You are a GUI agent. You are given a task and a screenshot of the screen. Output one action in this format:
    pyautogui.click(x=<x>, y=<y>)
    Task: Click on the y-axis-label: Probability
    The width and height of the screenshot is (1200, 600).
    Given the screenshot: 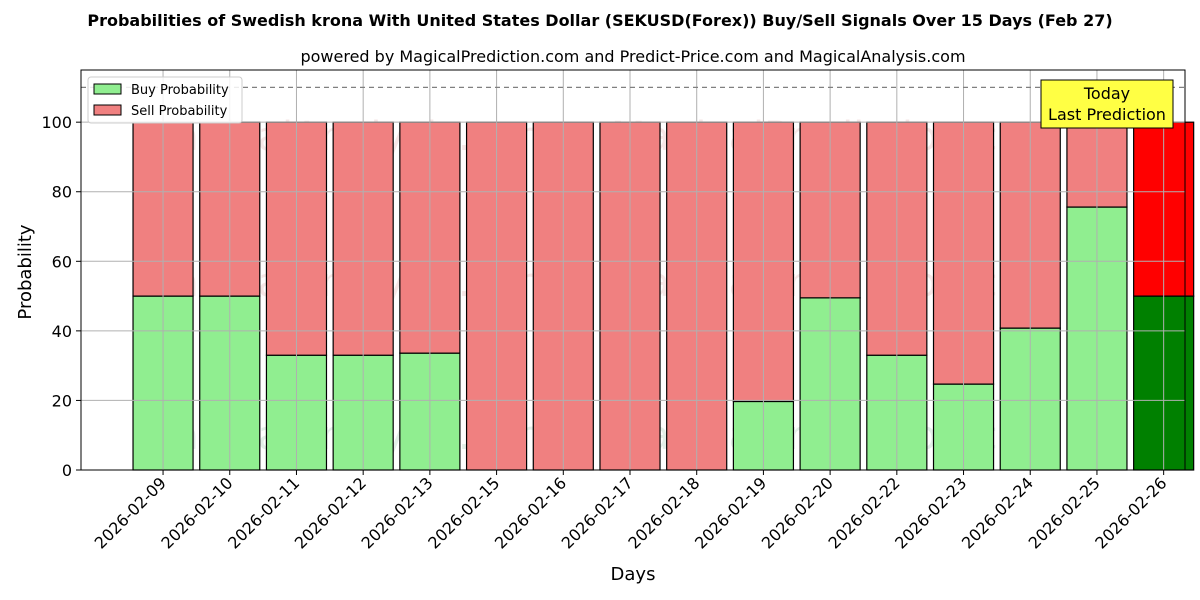 What is the action you would take?
    pyautogui.click(x=25, y=271)
    